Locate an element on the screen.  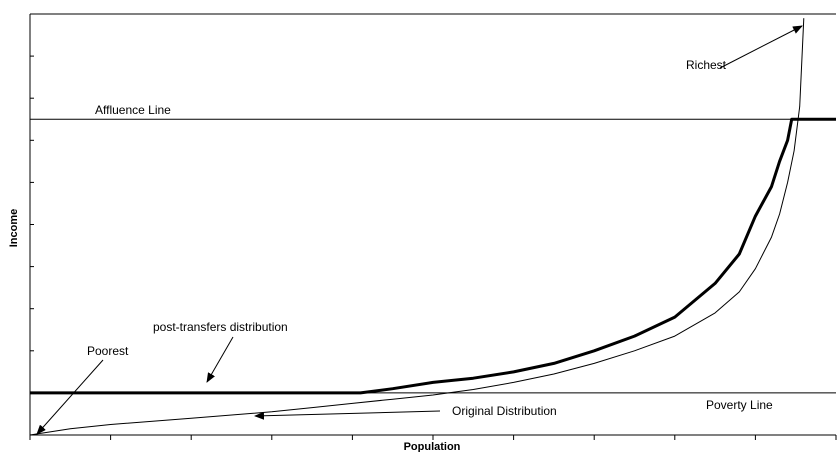
affluence-line-label: Affluence Line is located at coordinates (133, 110).